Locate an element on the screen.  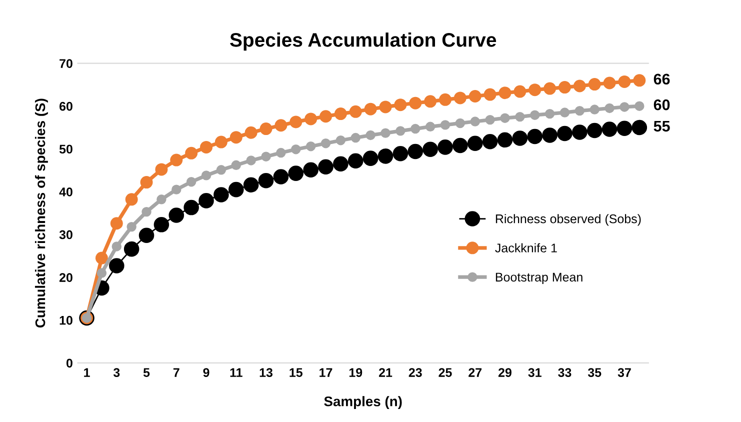
y-tick-label: 30 is located at coordinates (65, 235).